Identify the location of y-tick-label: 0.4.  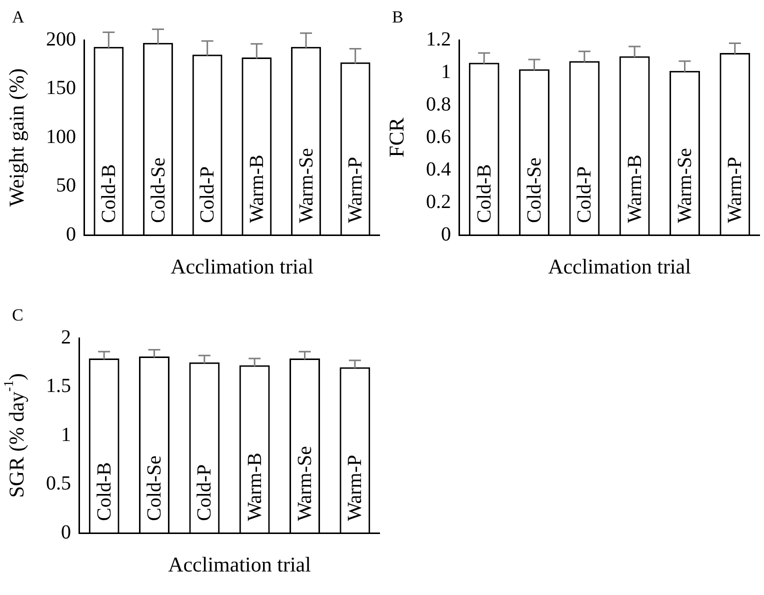
(438, 169).